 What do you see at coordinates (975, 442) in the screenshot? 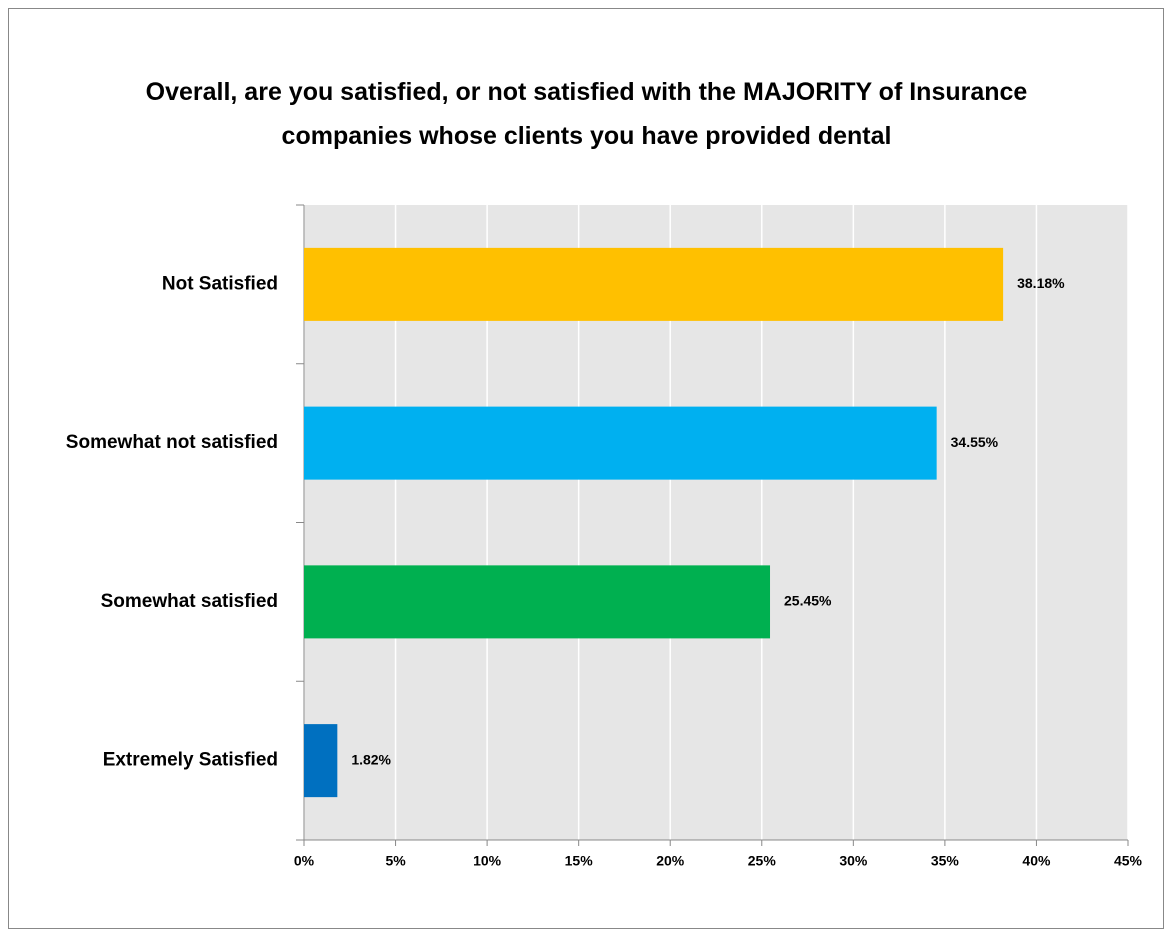
I see `data-label: 34.55%` at bounding box center [975, 442].